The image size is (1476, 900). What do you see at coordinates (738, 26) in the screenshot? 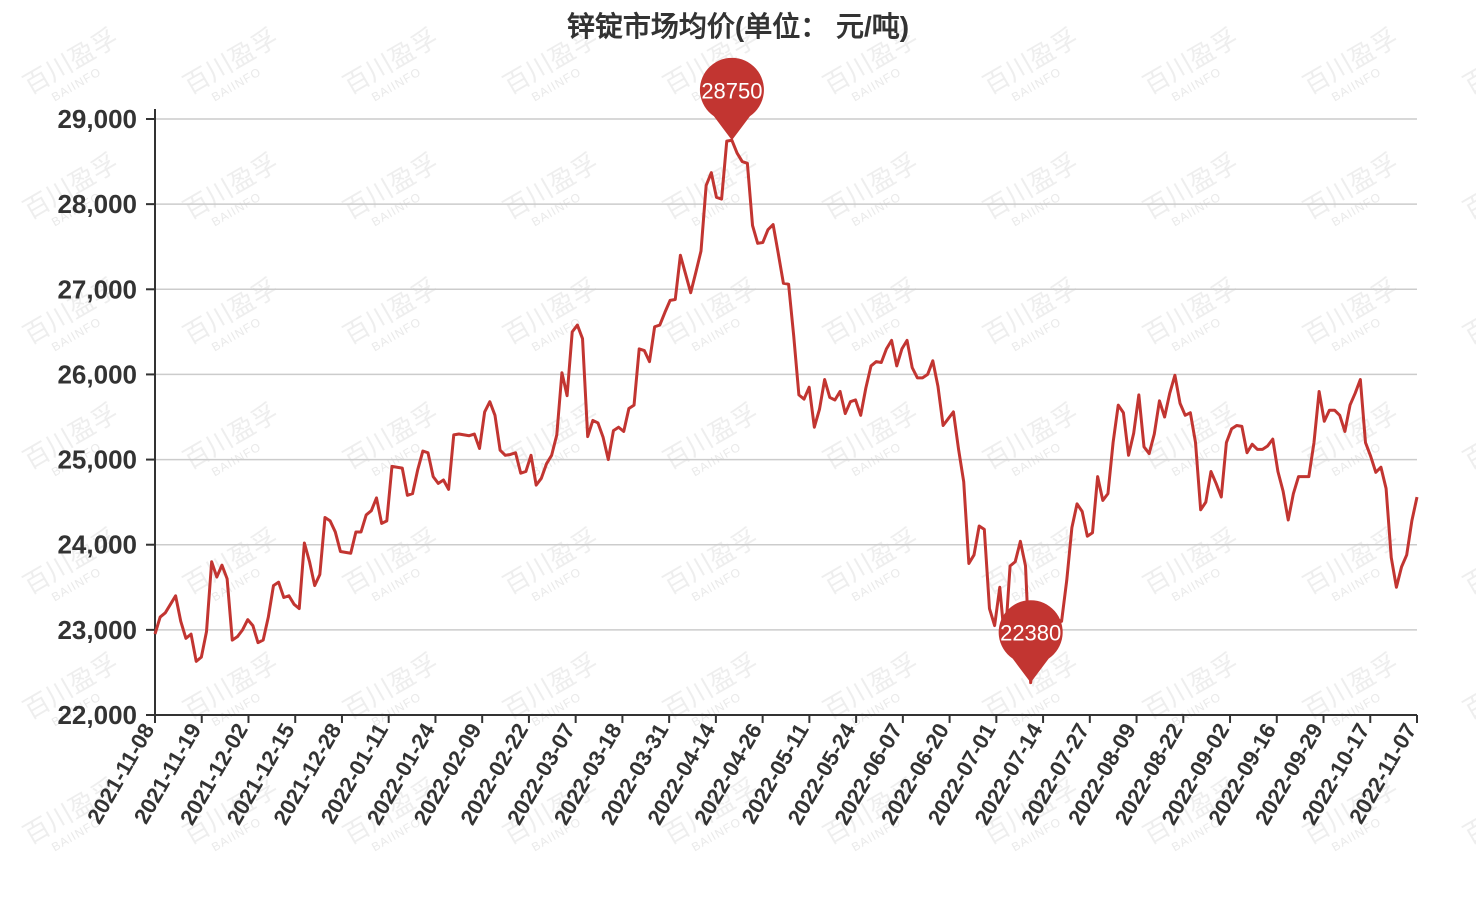
I see `chart-title: 锌锭市场均价(单位： 元/吨)` at bounding box center [738, 26].